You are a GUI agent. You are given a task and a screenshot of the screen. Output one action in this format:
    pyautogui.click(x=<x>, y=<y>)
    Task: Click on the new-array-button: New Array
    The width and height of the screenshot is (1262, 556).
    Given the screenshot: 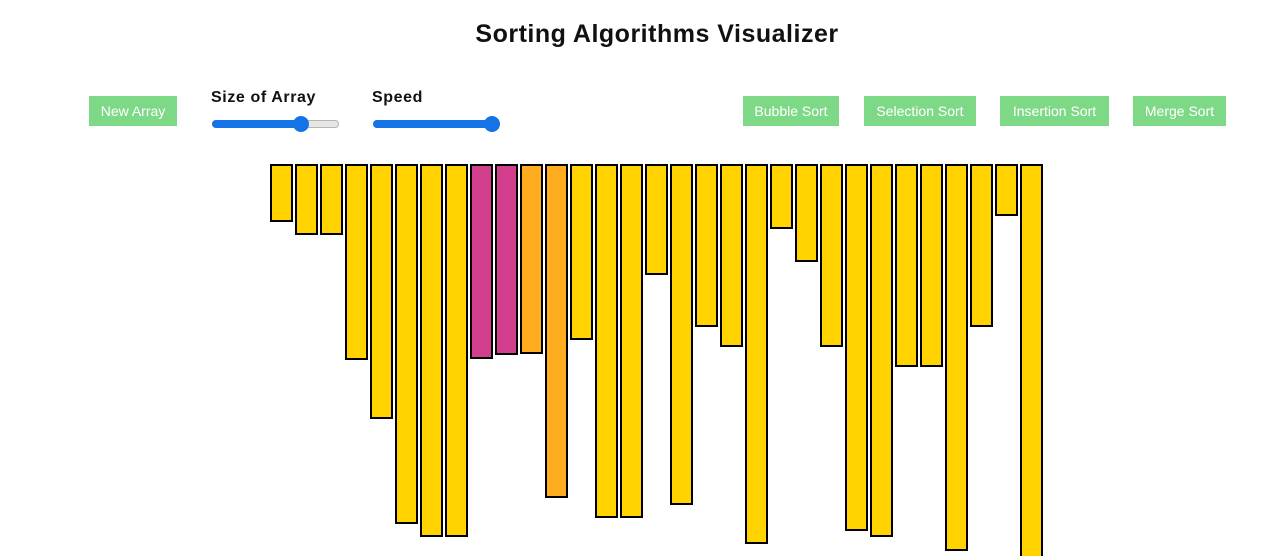 What is the action you would take?
    pyautogui.click(x=133, y=111)
    